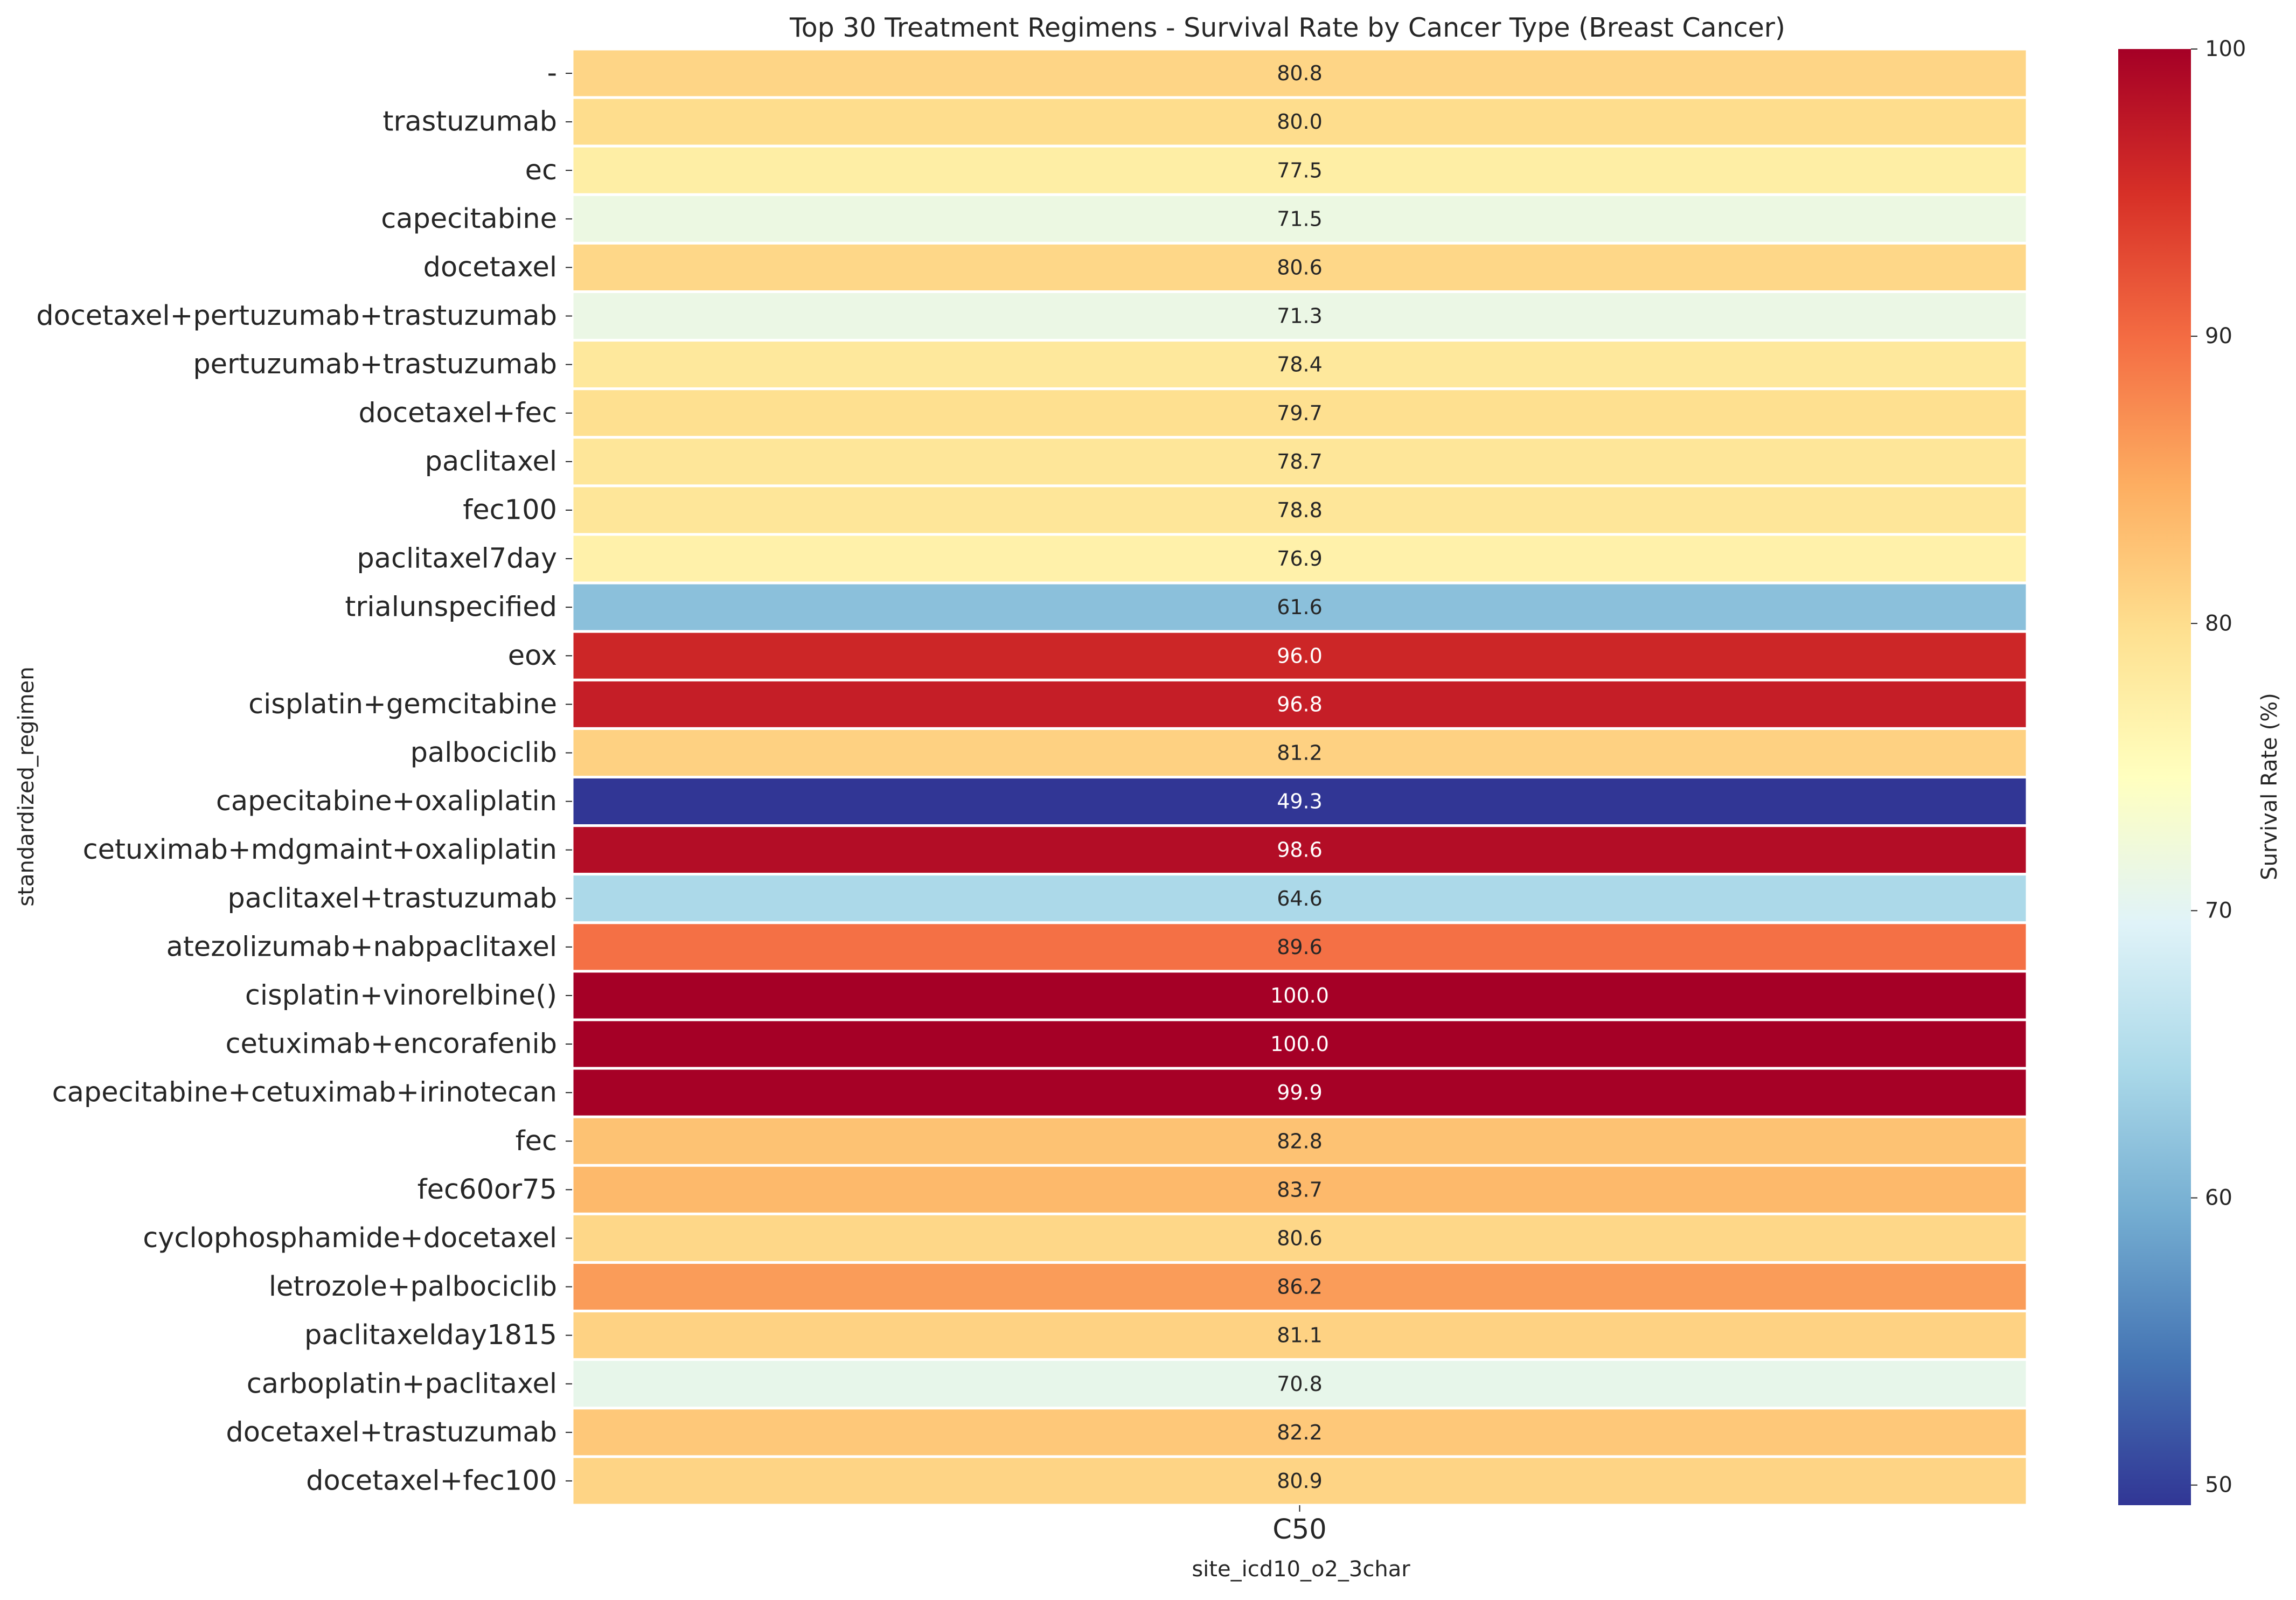 The image size is (2296, 1600). Describe the element at coordinates (320, 850) in the screenshot. I see `y-tick-label: cetuximab+mdgmaint+oxaliplatin` at that location.